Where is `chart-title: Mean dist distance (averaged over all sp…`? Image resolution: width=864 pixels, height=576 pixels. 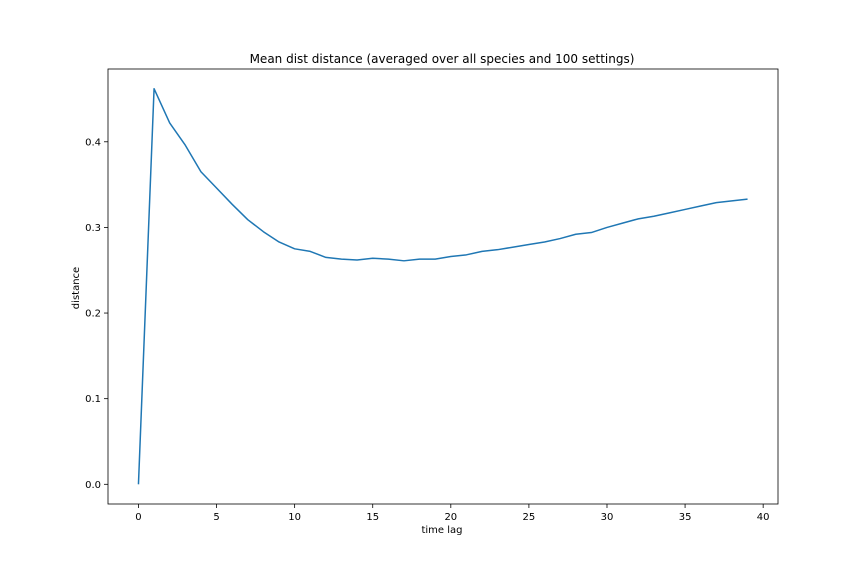 chart-title: Mean dist distance (averaged over all sp… is located at coordinates (442, 59).